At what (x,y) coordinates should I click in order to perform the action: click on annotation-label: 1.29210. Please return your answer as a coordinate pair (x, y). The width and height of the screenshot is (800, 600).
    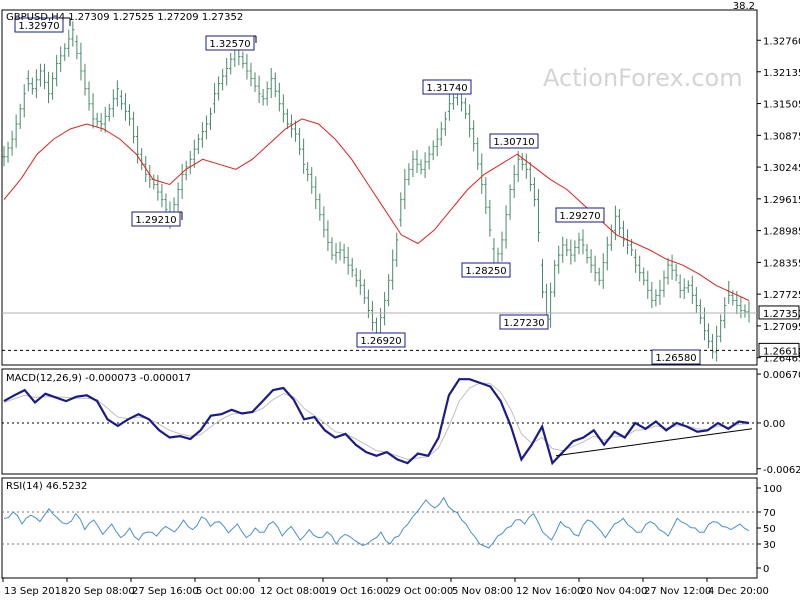
    Looking at the image, I should click on (155, 220).